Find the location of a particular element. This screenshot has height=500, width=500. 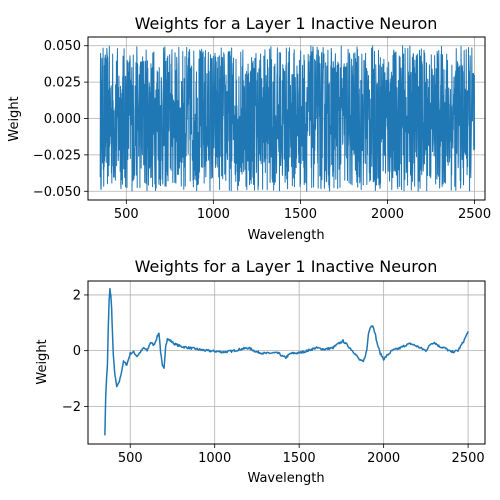

y-tick-label: −0.025 is located at coordinates (57, 155).